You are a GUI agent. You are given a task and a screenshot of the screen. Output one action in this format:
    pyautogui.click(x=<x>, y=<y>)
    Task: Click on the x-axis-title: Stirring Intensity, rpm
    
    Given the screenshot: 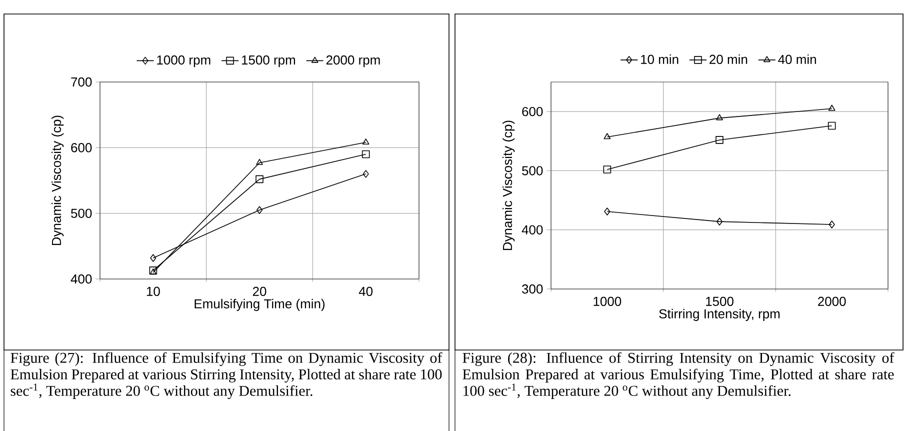 What is the action you would take?
    pyautogui.click(x=719, y=314)
    